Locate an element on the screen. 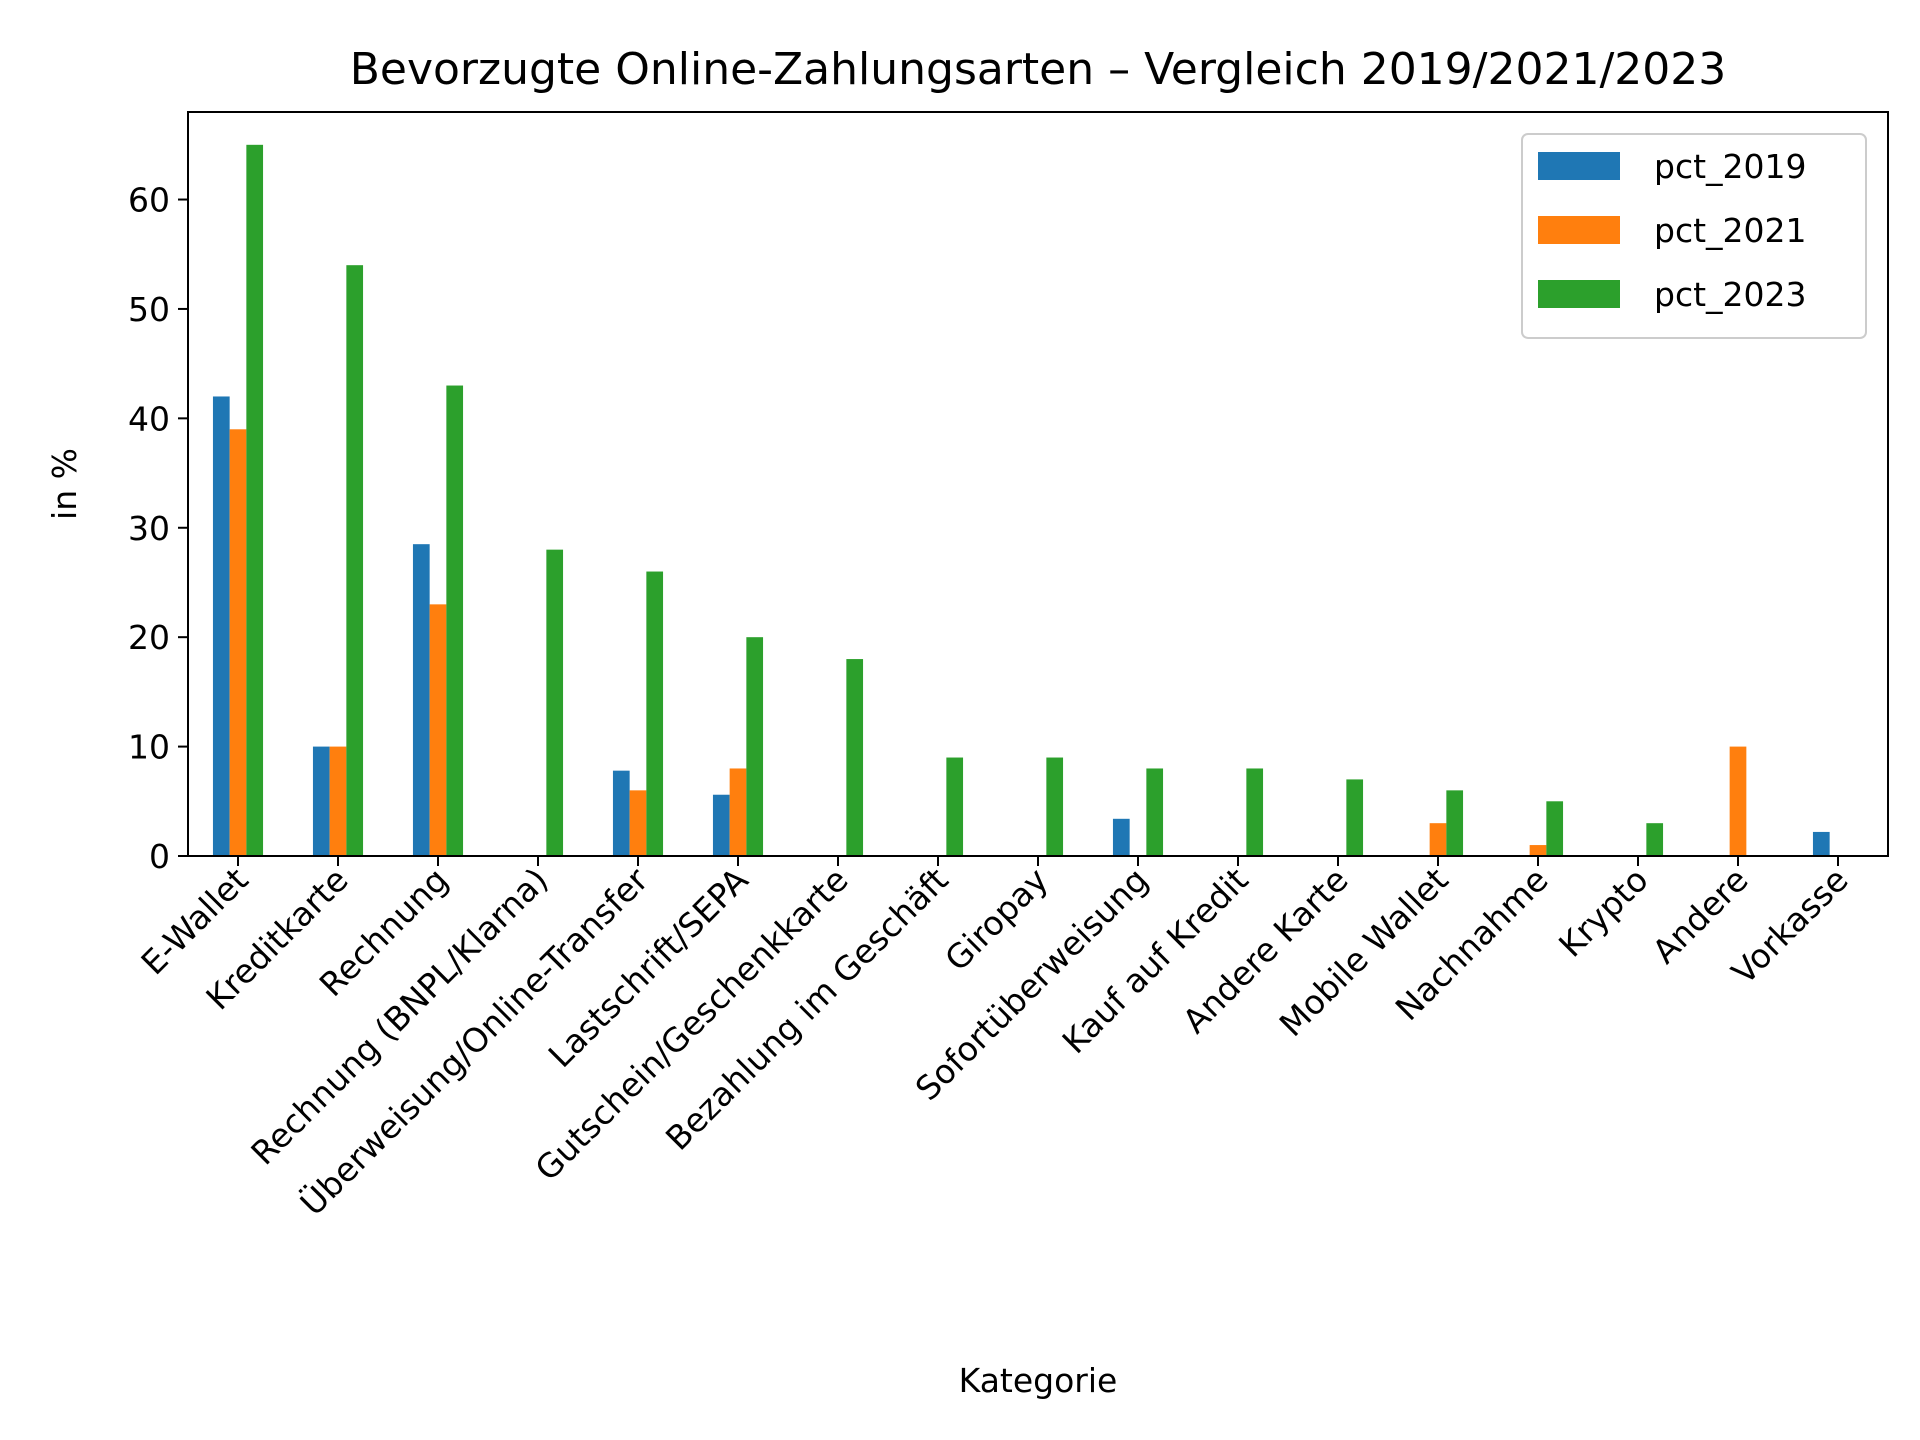 The image size is (1920, 1440). legend: pct_2019 pct_2021 pct_2023 is located at coordinates (1694, 236).